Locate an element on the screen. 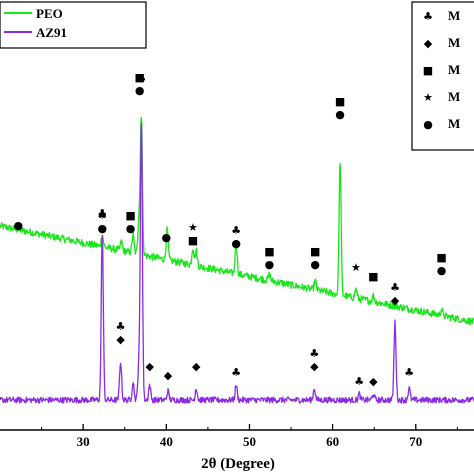 Image resolution: width=474 pixels, height=474 pixels. series-legend: PEO AZ91 is located at coordinates (73, 25).